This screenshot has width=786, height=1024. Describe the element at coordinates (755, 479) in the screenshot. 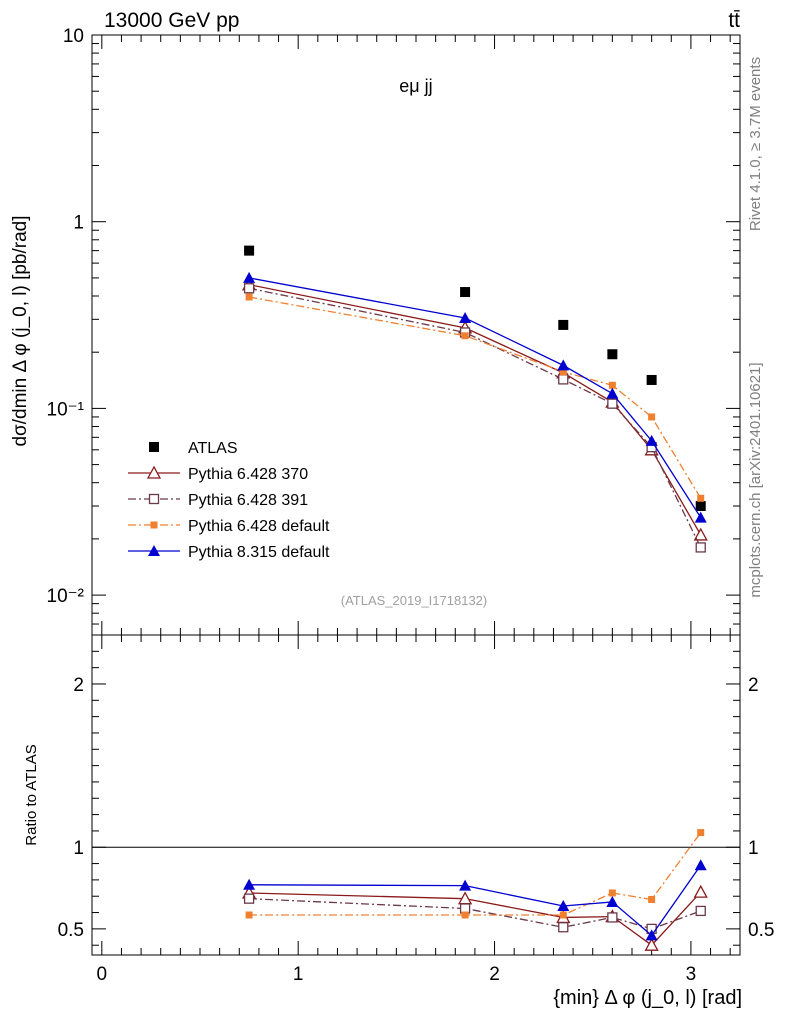

I see `source-label: mcplots.cern.ch [arXiv:2401.10621]` at that location.